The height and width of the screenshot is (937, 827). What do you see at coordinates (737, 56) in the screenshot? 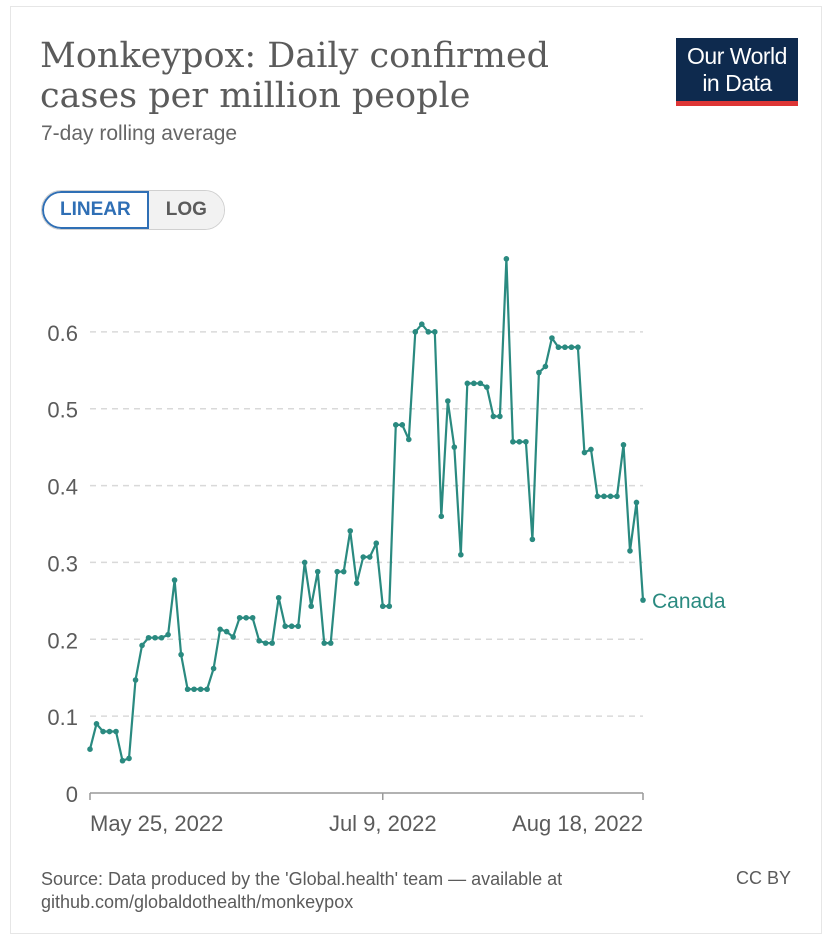
I see `logo-line-1: Our World` at bounding box center [737, 56].